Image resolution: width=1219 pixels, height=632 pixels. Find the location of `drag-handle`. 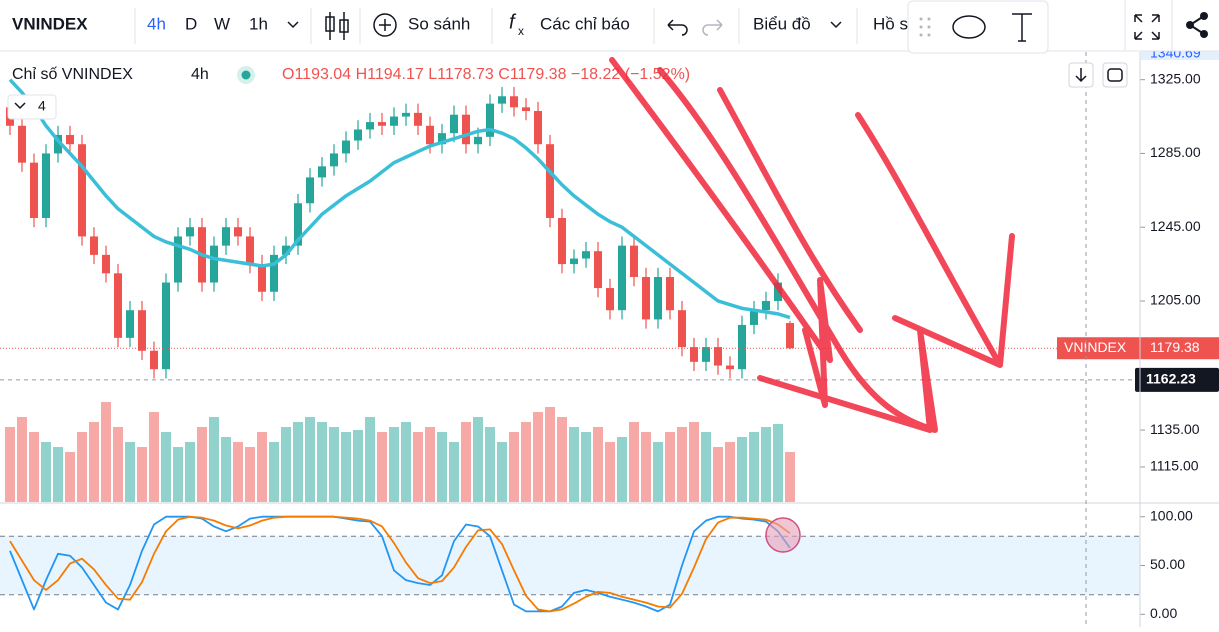

drag-handle is located at coordinates (925, 27).